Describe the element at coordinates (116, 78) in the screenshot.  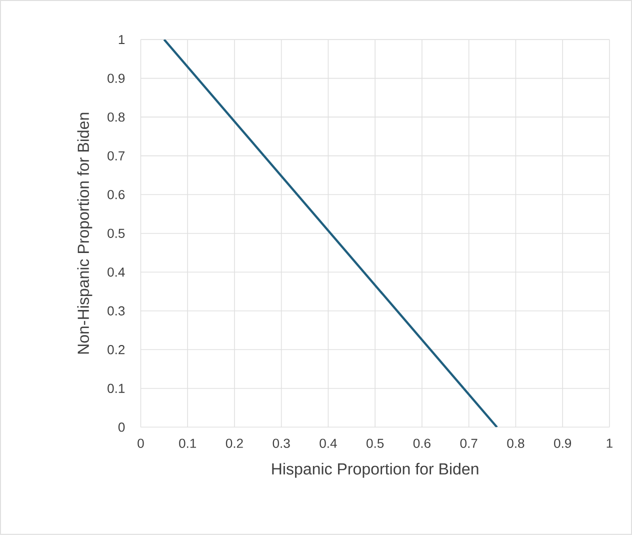
I see `y-tick-label: 0.9` at that location.